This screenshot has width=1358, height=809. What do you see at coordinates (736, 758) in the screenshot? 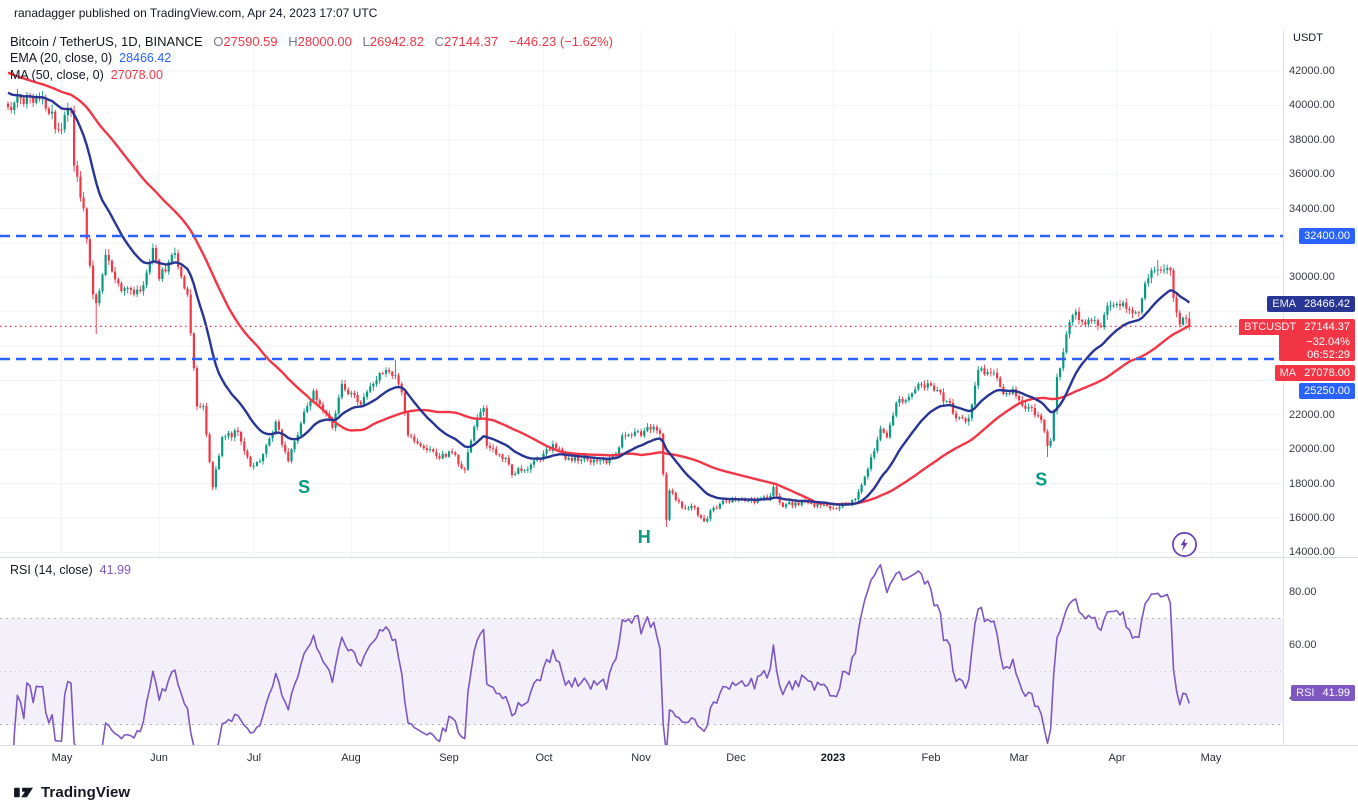
I see `time-axis-label: Dec` at bounding box center [736, 758].